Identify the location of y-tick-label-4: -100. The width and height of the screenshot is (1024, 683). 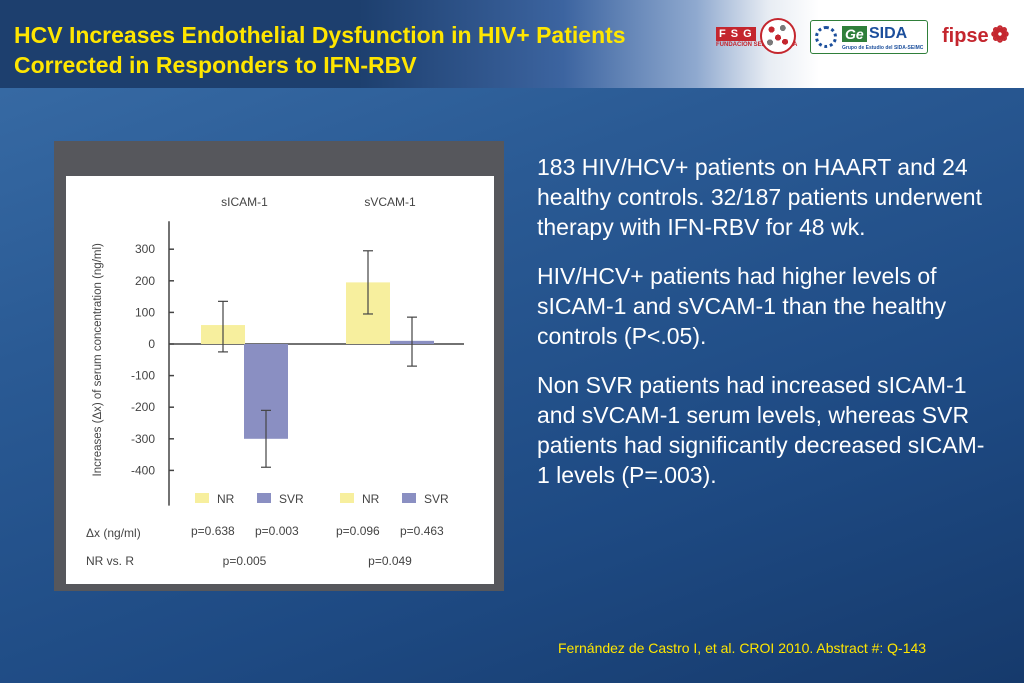
(143, 376).